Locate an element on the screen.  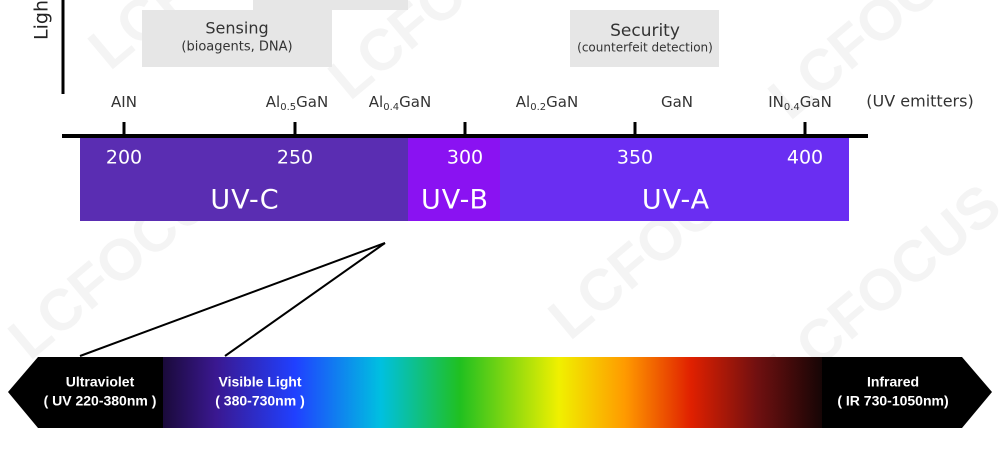
band-uvb is located at coordinates (454, 179).